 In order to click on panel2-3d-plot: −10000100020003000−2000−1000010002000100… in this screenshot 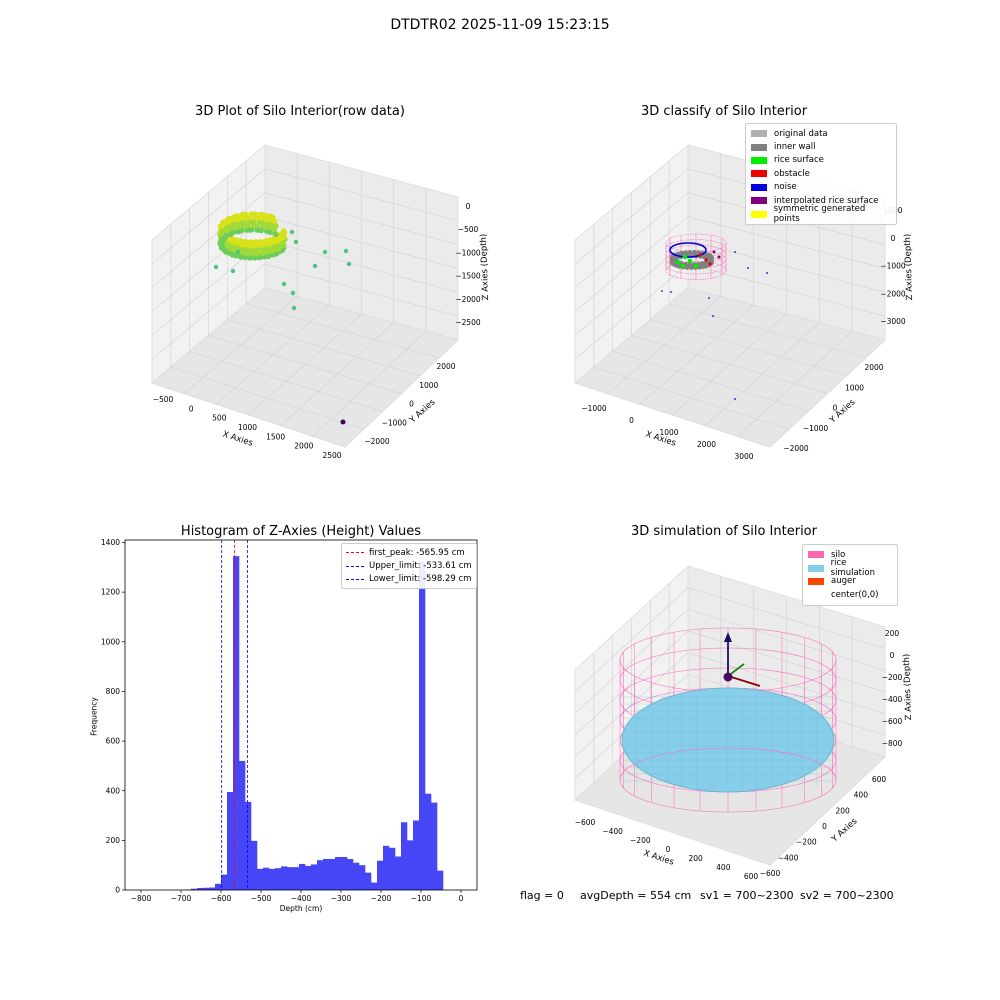, I will do `click(744, 302)`.